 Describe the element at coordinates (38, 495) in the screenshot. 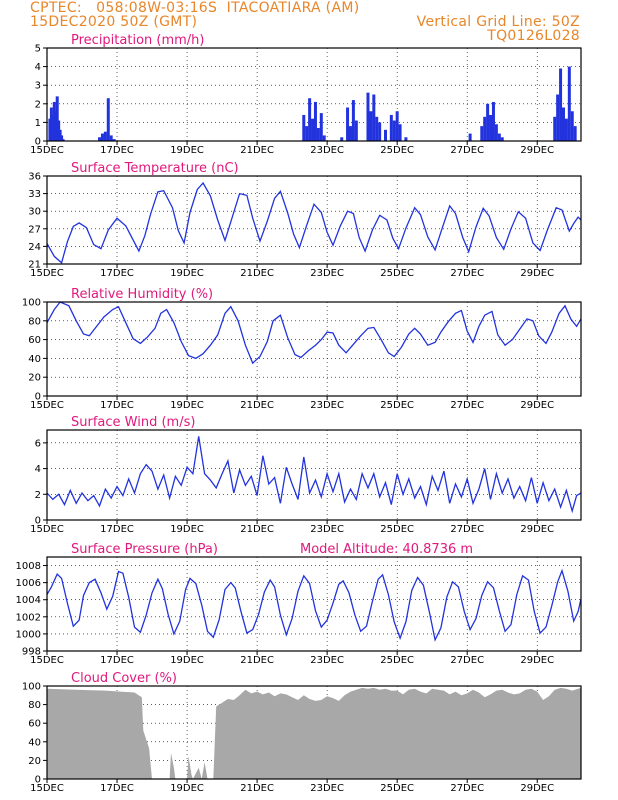

I see `y-tick-label: 2` at that location.